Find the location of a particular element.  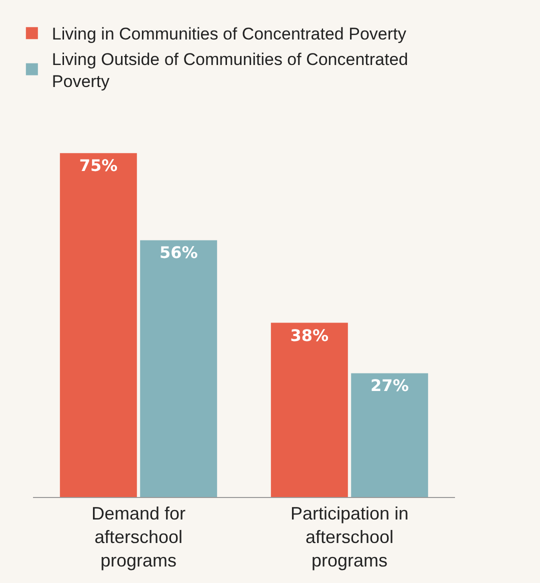

data-label: 27% is located at coordinates (389, 386).